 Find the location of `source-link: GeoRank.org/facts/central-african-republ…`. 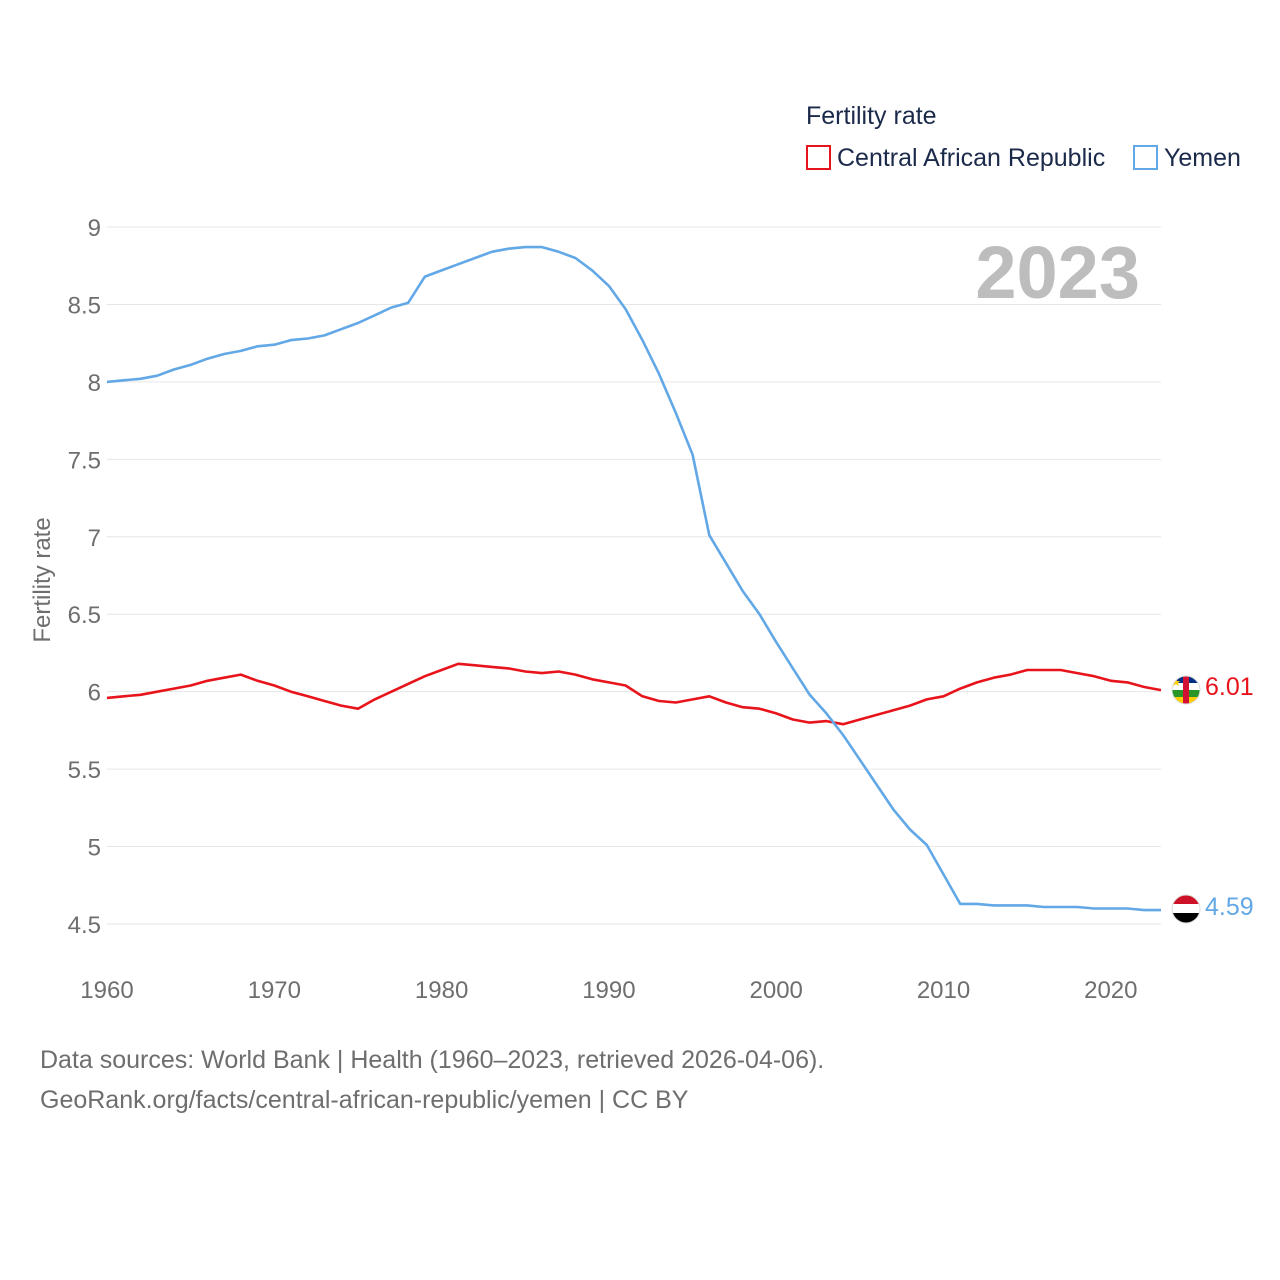

source-link: GeoRank.org/facts/central-african-republ… is located at coordinates (364, 1100).